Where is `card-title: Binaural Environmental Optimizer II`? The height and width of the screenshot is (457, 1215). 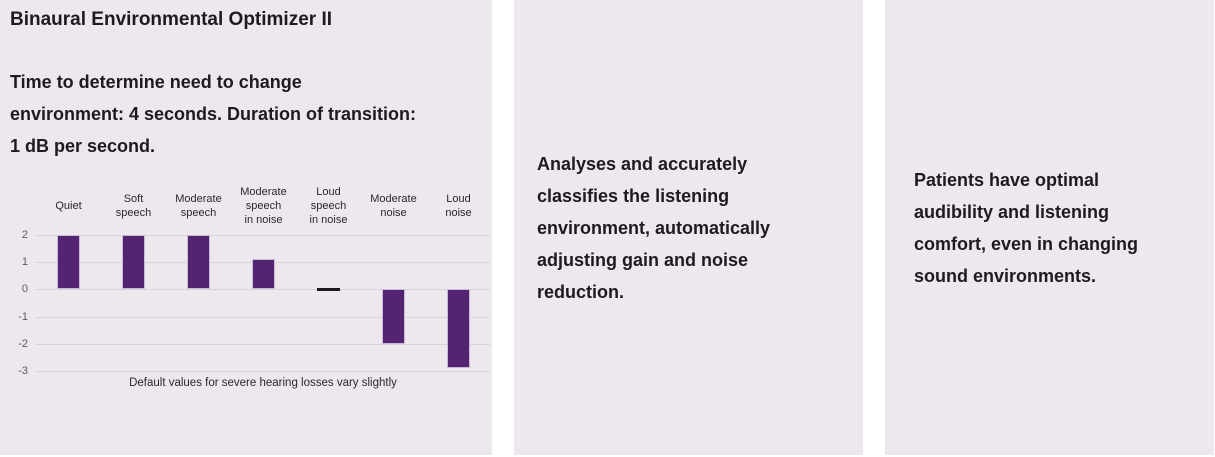
card-title: Binaural Environmental Optimizer II is located at coordinates (171, 19).